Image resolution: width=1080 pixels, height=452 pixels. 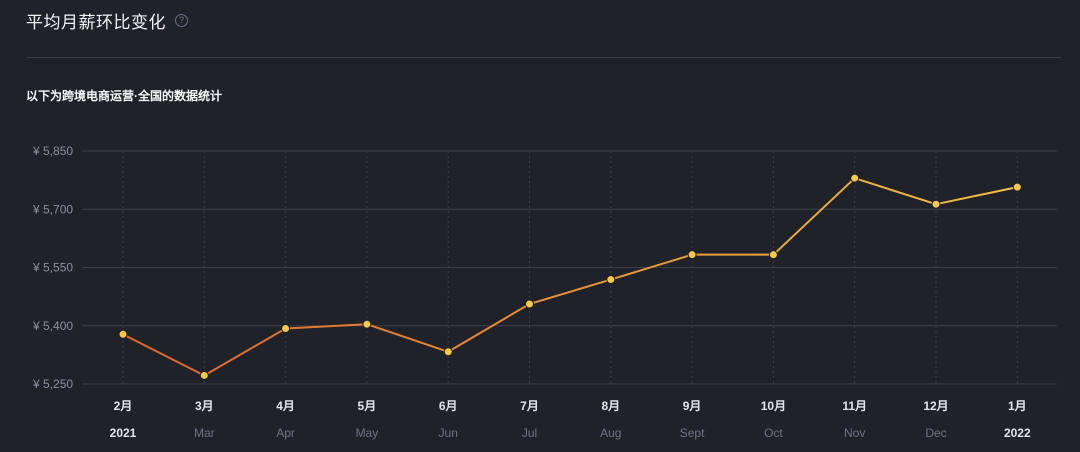 What do you see at coordinates (123, 433) in the screenshot?
I see `x-tick-sublabel: 2021` at bounding box center [123, 433].